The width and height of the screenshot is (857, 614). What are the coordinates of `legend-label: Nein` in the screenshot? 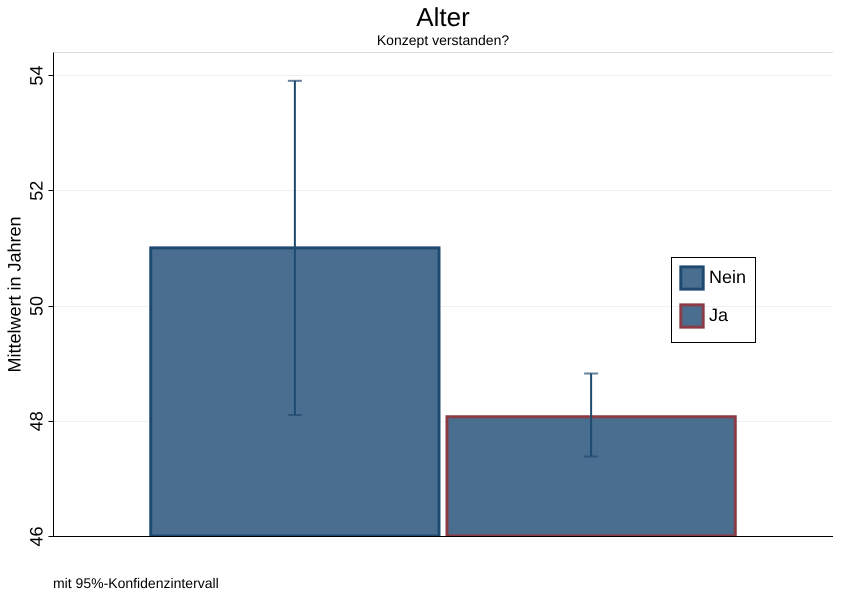 It's located at (727, 277).